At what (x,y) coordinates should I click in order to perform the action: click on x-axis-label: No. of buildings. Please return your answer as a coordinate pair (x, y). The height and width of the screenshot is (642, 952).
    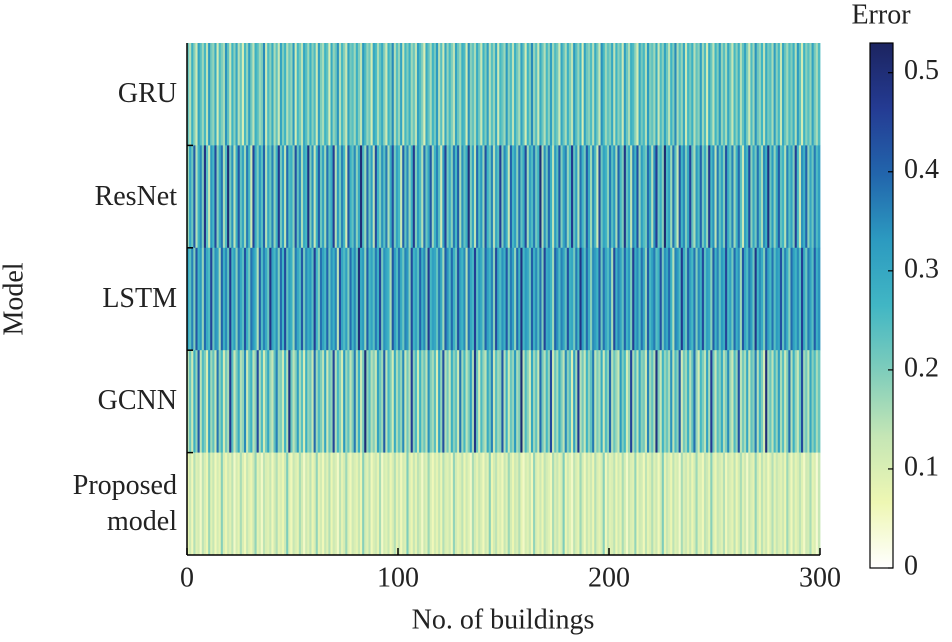
    Looking at the image, I should click on (503, 619).